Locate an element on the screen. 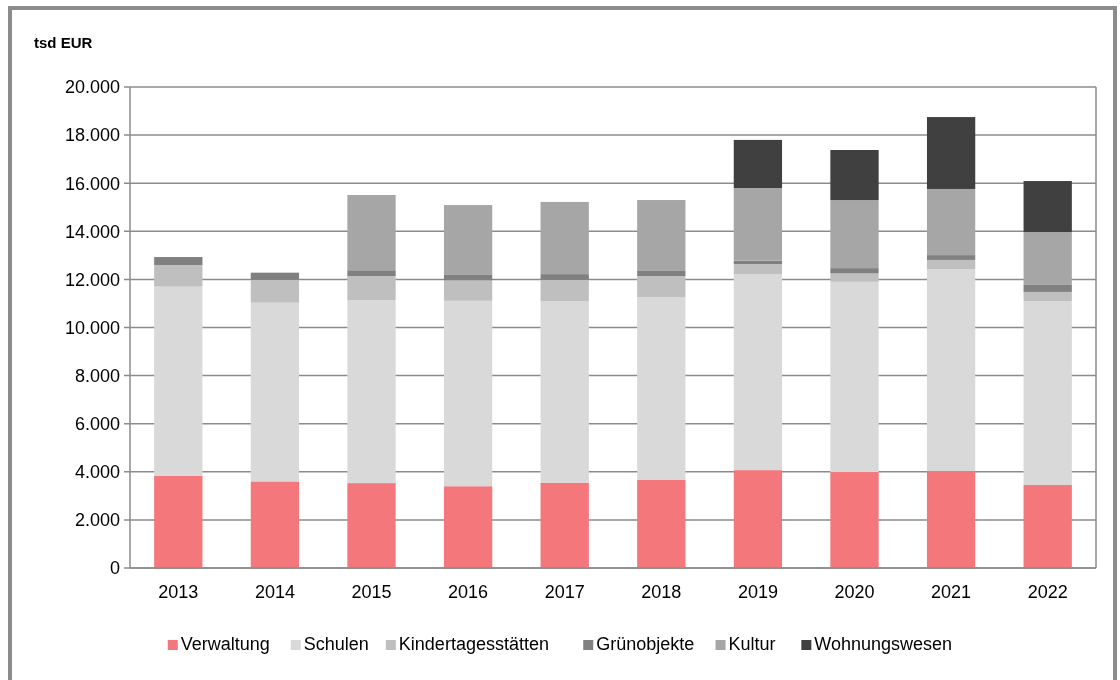 This screenshot has height=680, width=1120. y-tick-label: 20.000 is located at coordinates (92, 87).